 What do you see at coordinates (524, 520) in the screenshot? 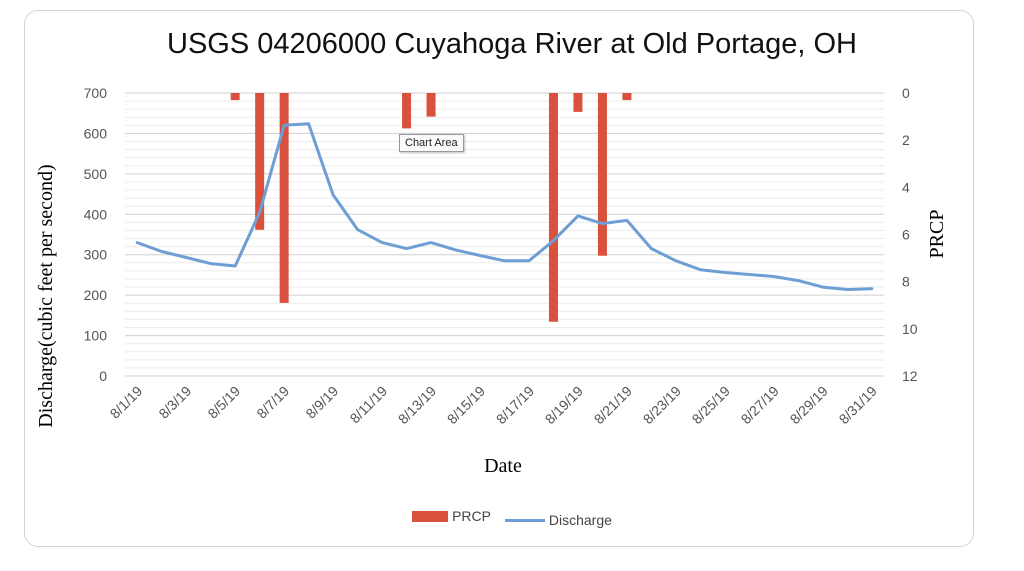
I see `legend-swatch-discharge` at bounding box center [524, 520].